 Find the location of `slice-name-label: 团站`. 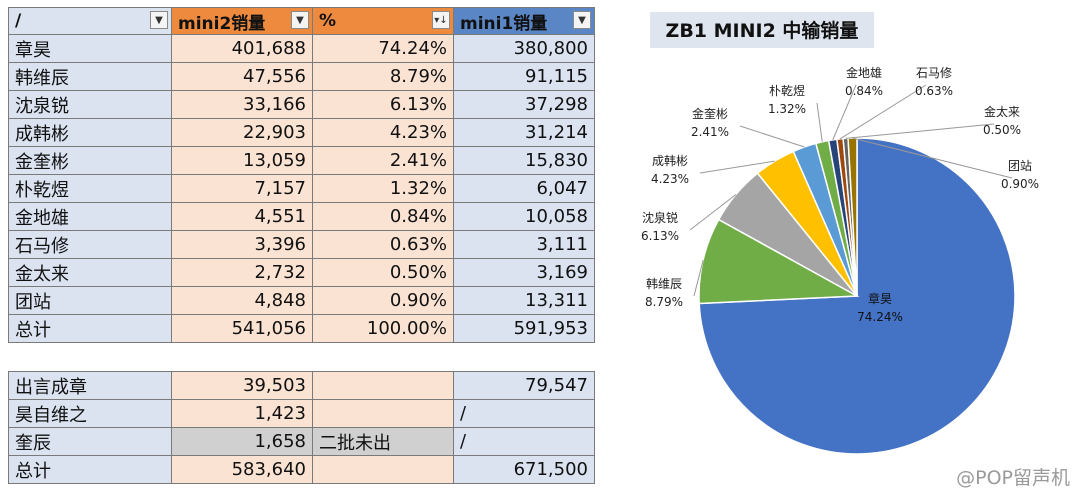

slice-name-label: 团站 is located at coordinates (1020, 166).